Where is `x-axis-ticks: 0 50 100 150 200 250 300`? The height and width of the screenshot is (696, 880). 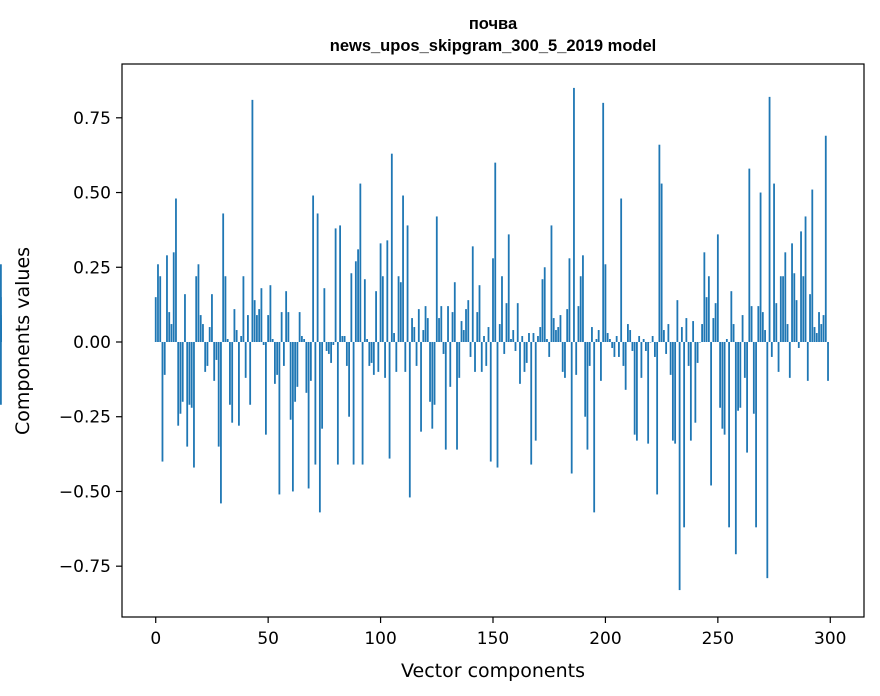
x-axis-ticks: 0 50 100 150 200 250 300 is located at coordinates (498, 633).